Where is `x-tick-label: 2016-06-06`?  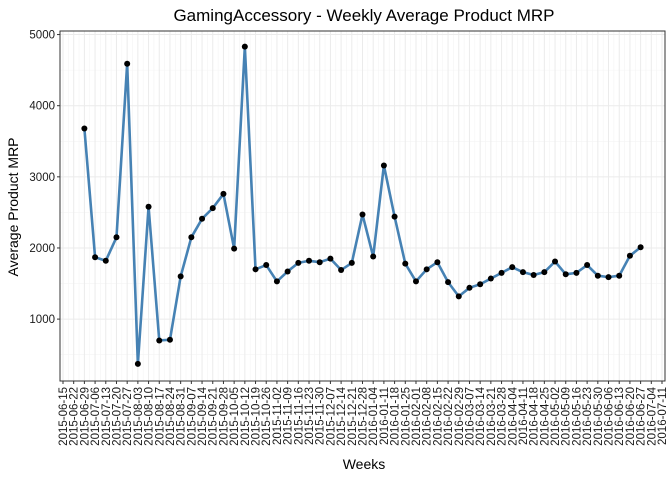
x-tick-label: 2016-06-06 is located at coordinates (610, 416).